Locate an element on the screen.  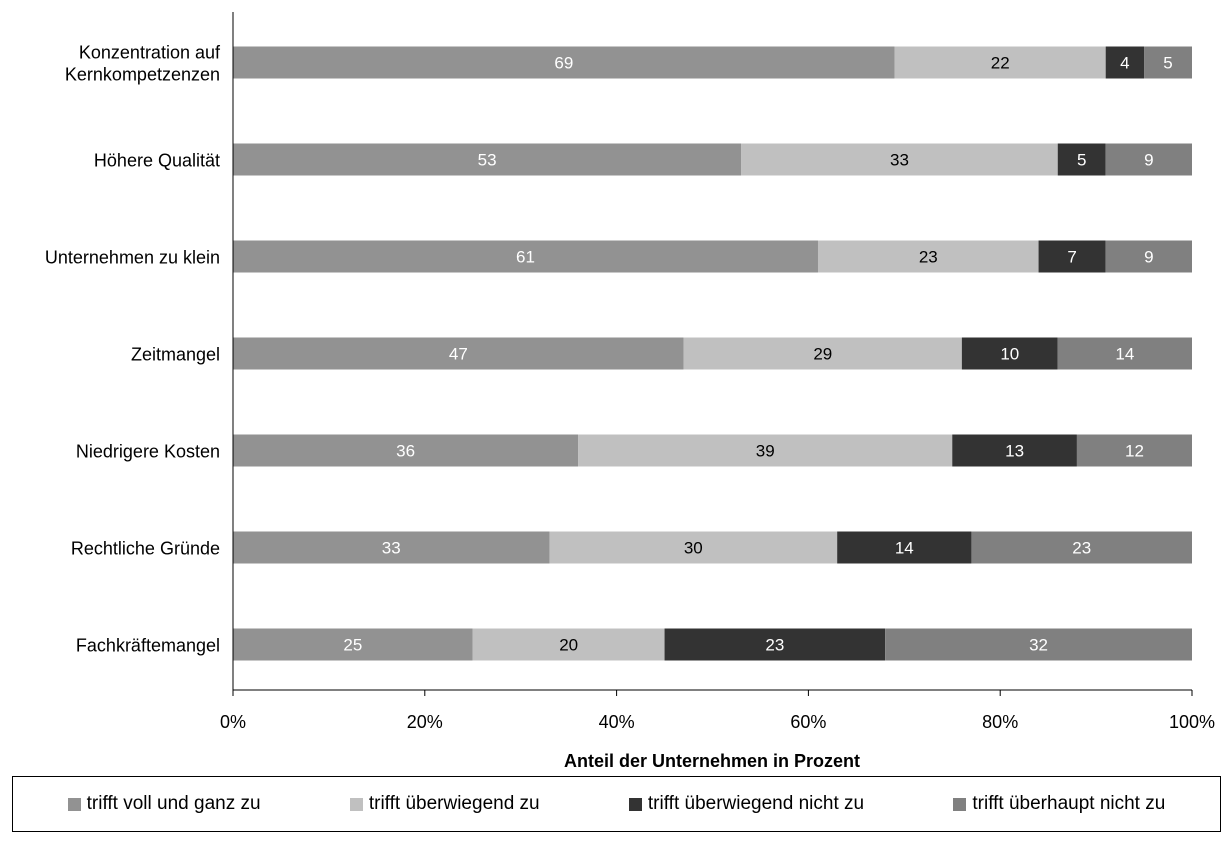
legend-item: trifft überwiegend nicht zu is located at coordinates (746, 804).